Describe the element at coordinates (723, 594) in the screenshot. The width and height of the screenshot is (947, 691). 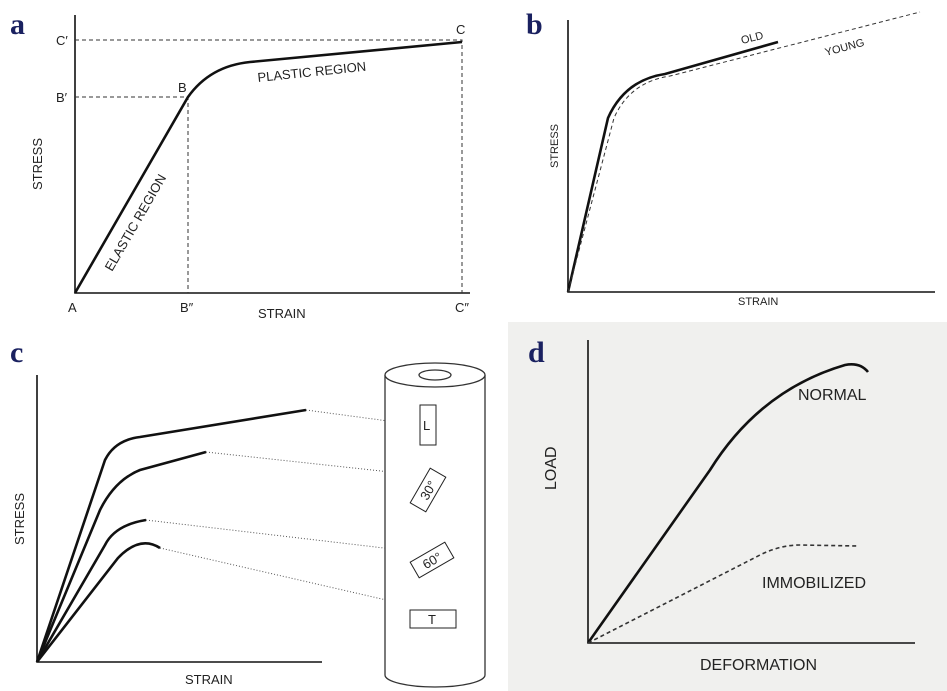
I see `curve-immobilized` at that location.